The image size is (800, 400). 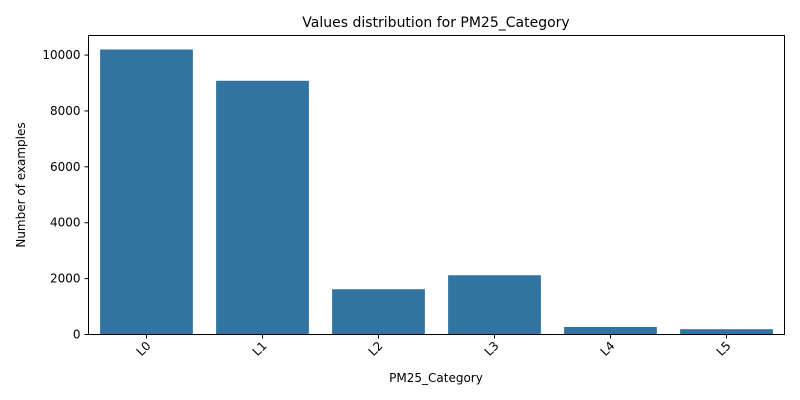 I want to click on x-tick-label: L2, so click(x=376, y=349).